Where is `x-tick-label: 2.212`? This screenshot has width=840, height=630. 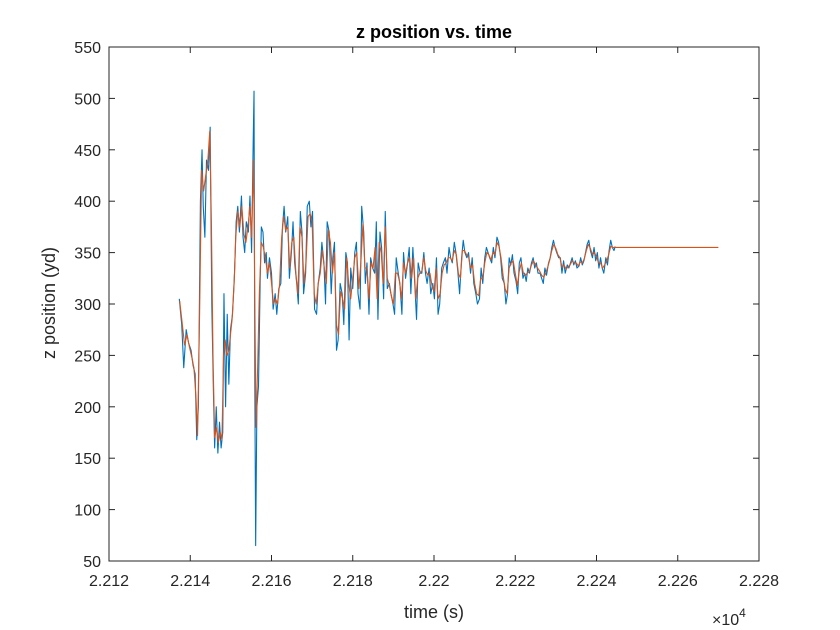 x-tick-label: 2.212 is located at coordinates (109, 581).